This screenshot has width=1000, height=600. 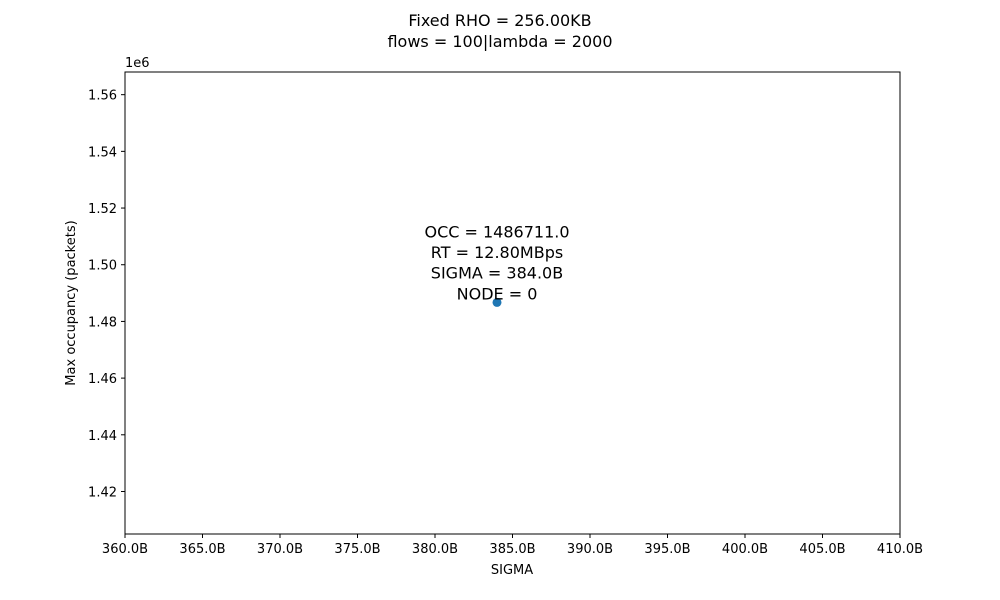 I want to click on chart-title-line-2: flows = 100|lambda = 2000, so click(x=499, y=41).